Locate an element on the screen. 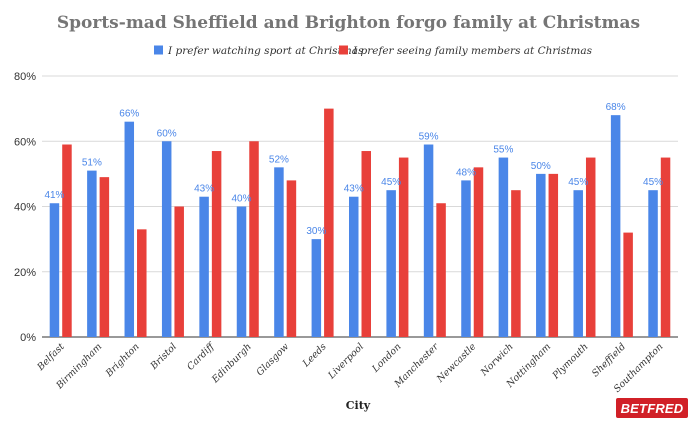  bar-sport-southampton is located at coordinates (653, 263).